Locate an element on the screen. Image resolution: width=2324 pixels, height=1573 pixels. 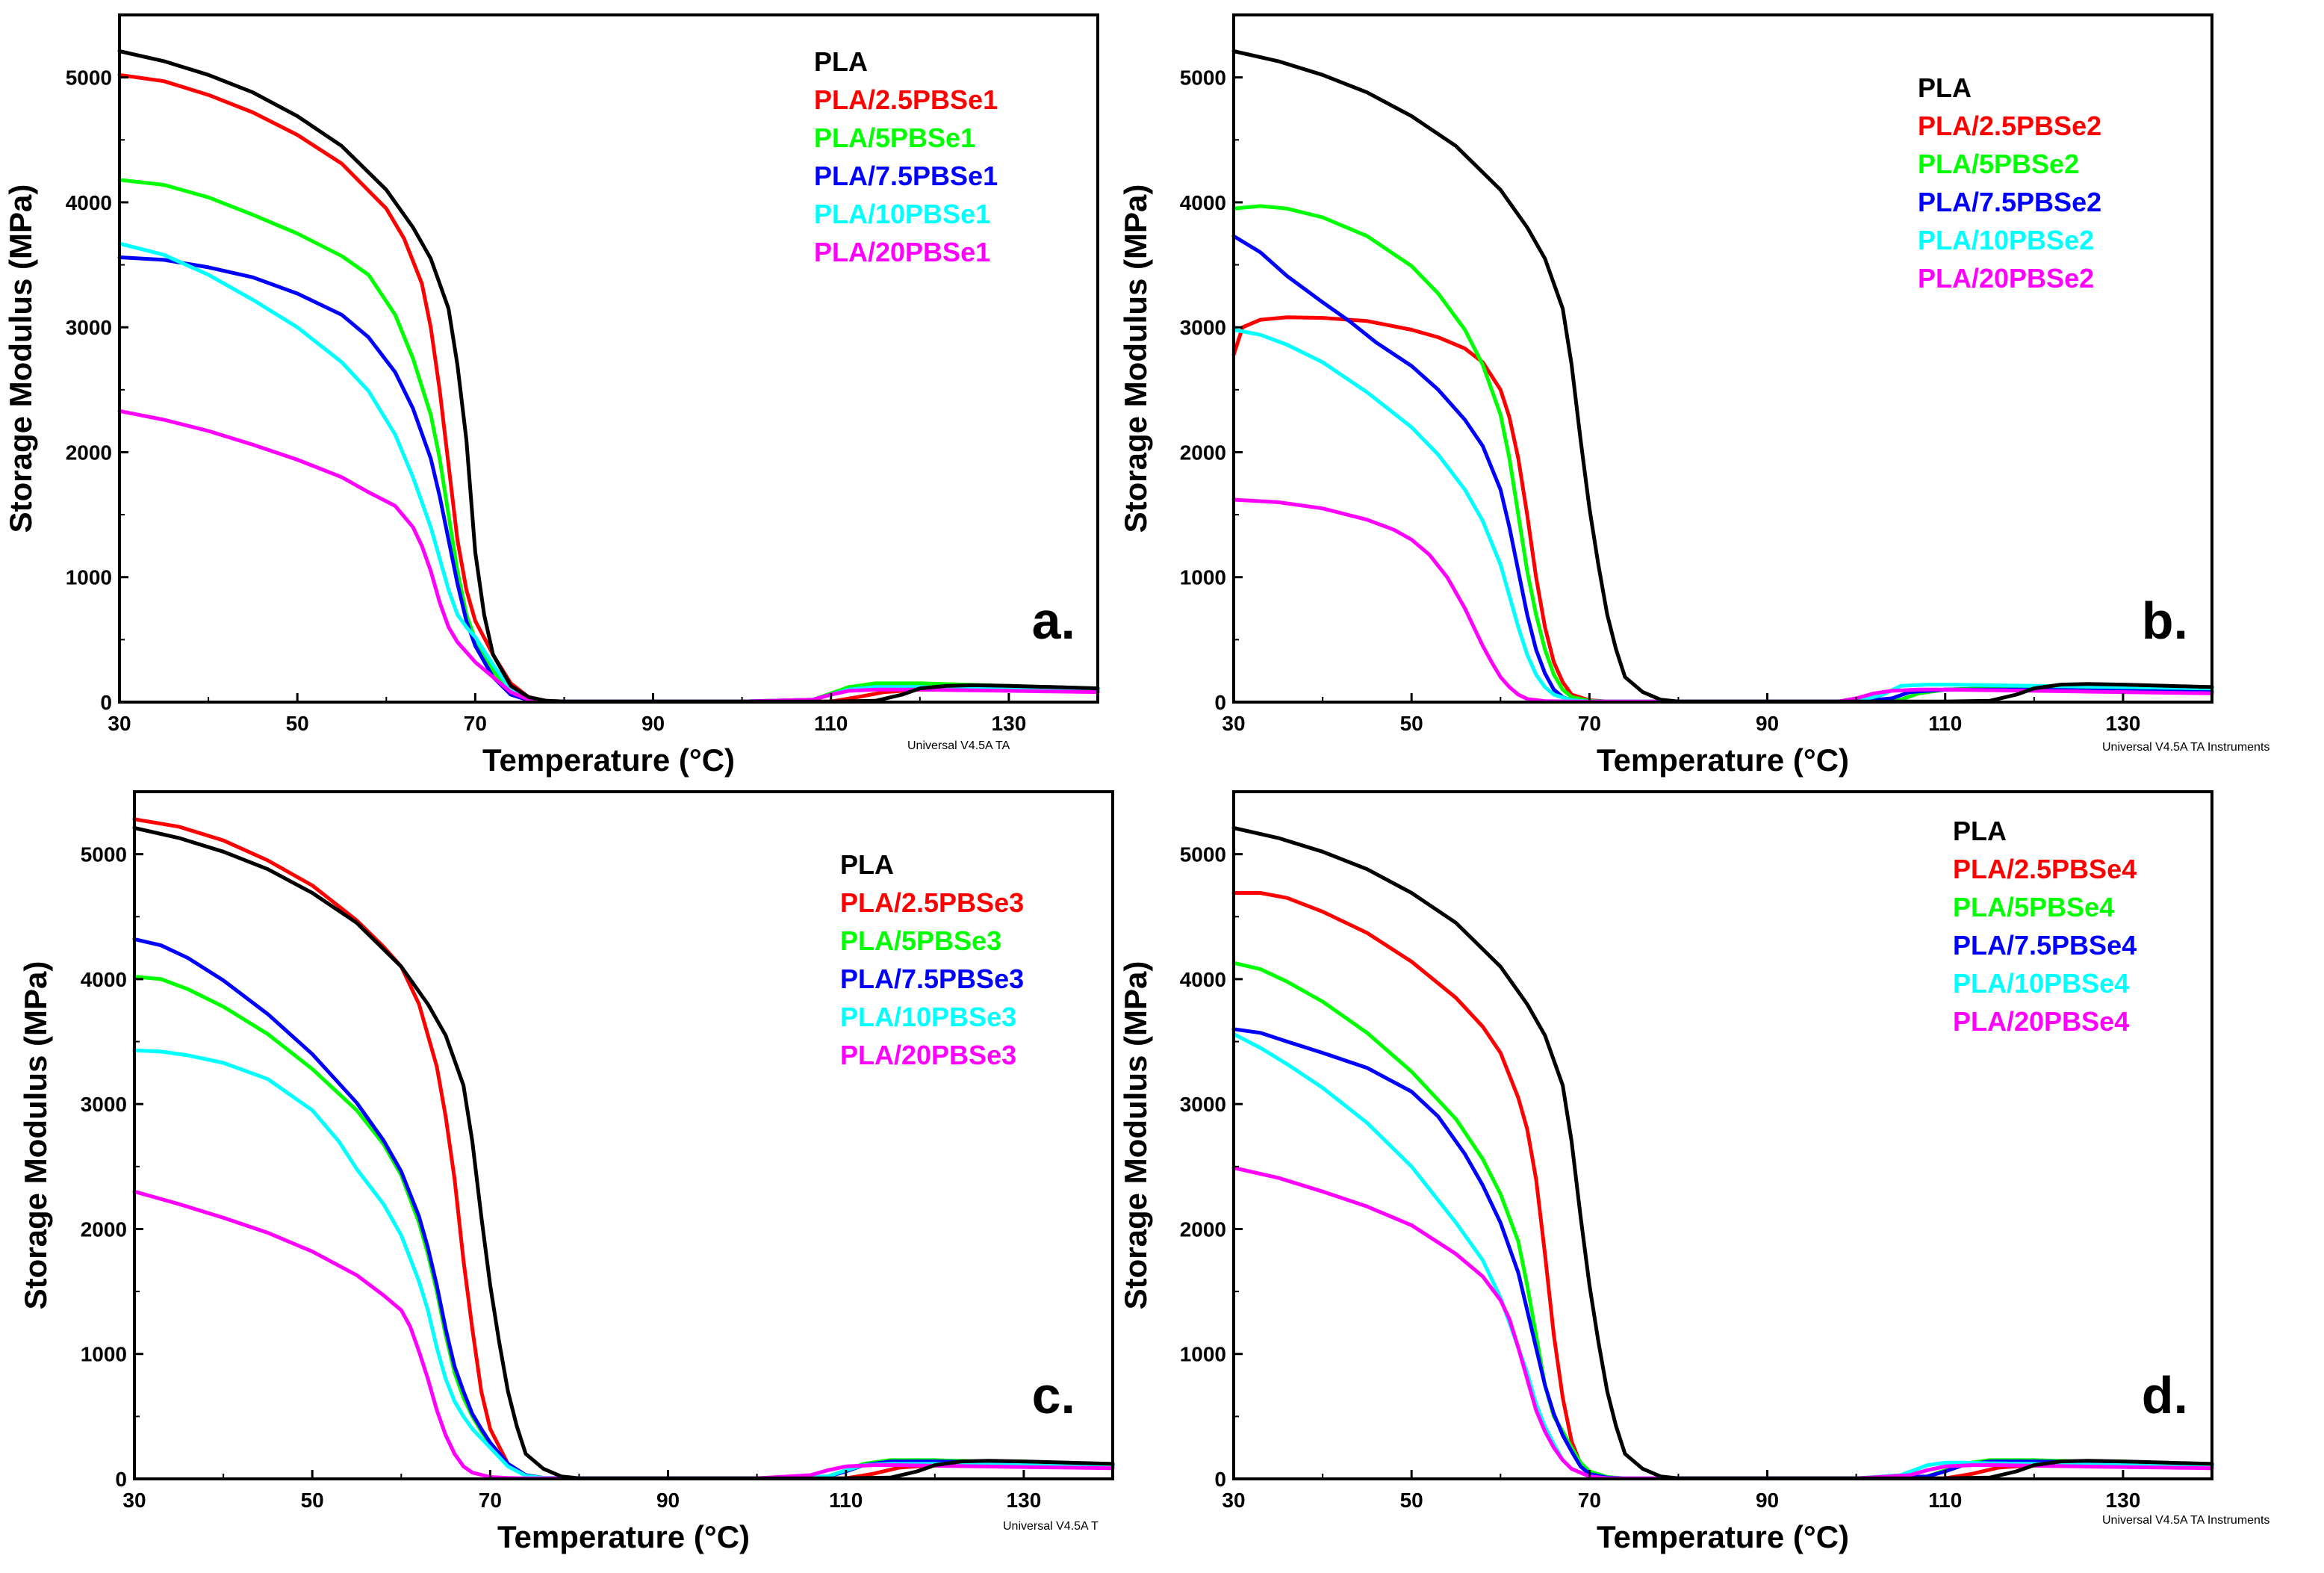
series-line-pla-2-5pbse2 is located at coordinates (1723, 509).